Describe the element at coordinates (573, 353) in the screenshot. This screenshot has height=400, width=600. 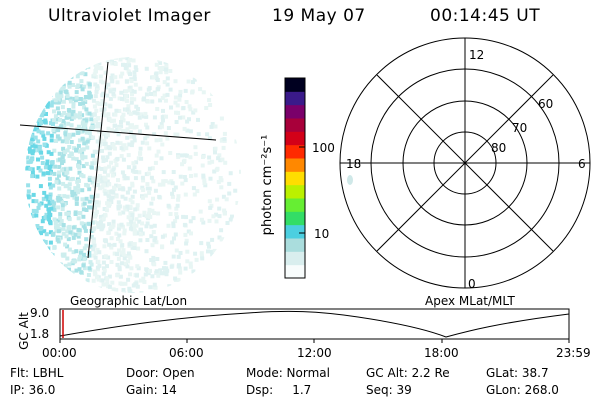
I see `timeline-xtick-2359: 23:59` at that location.